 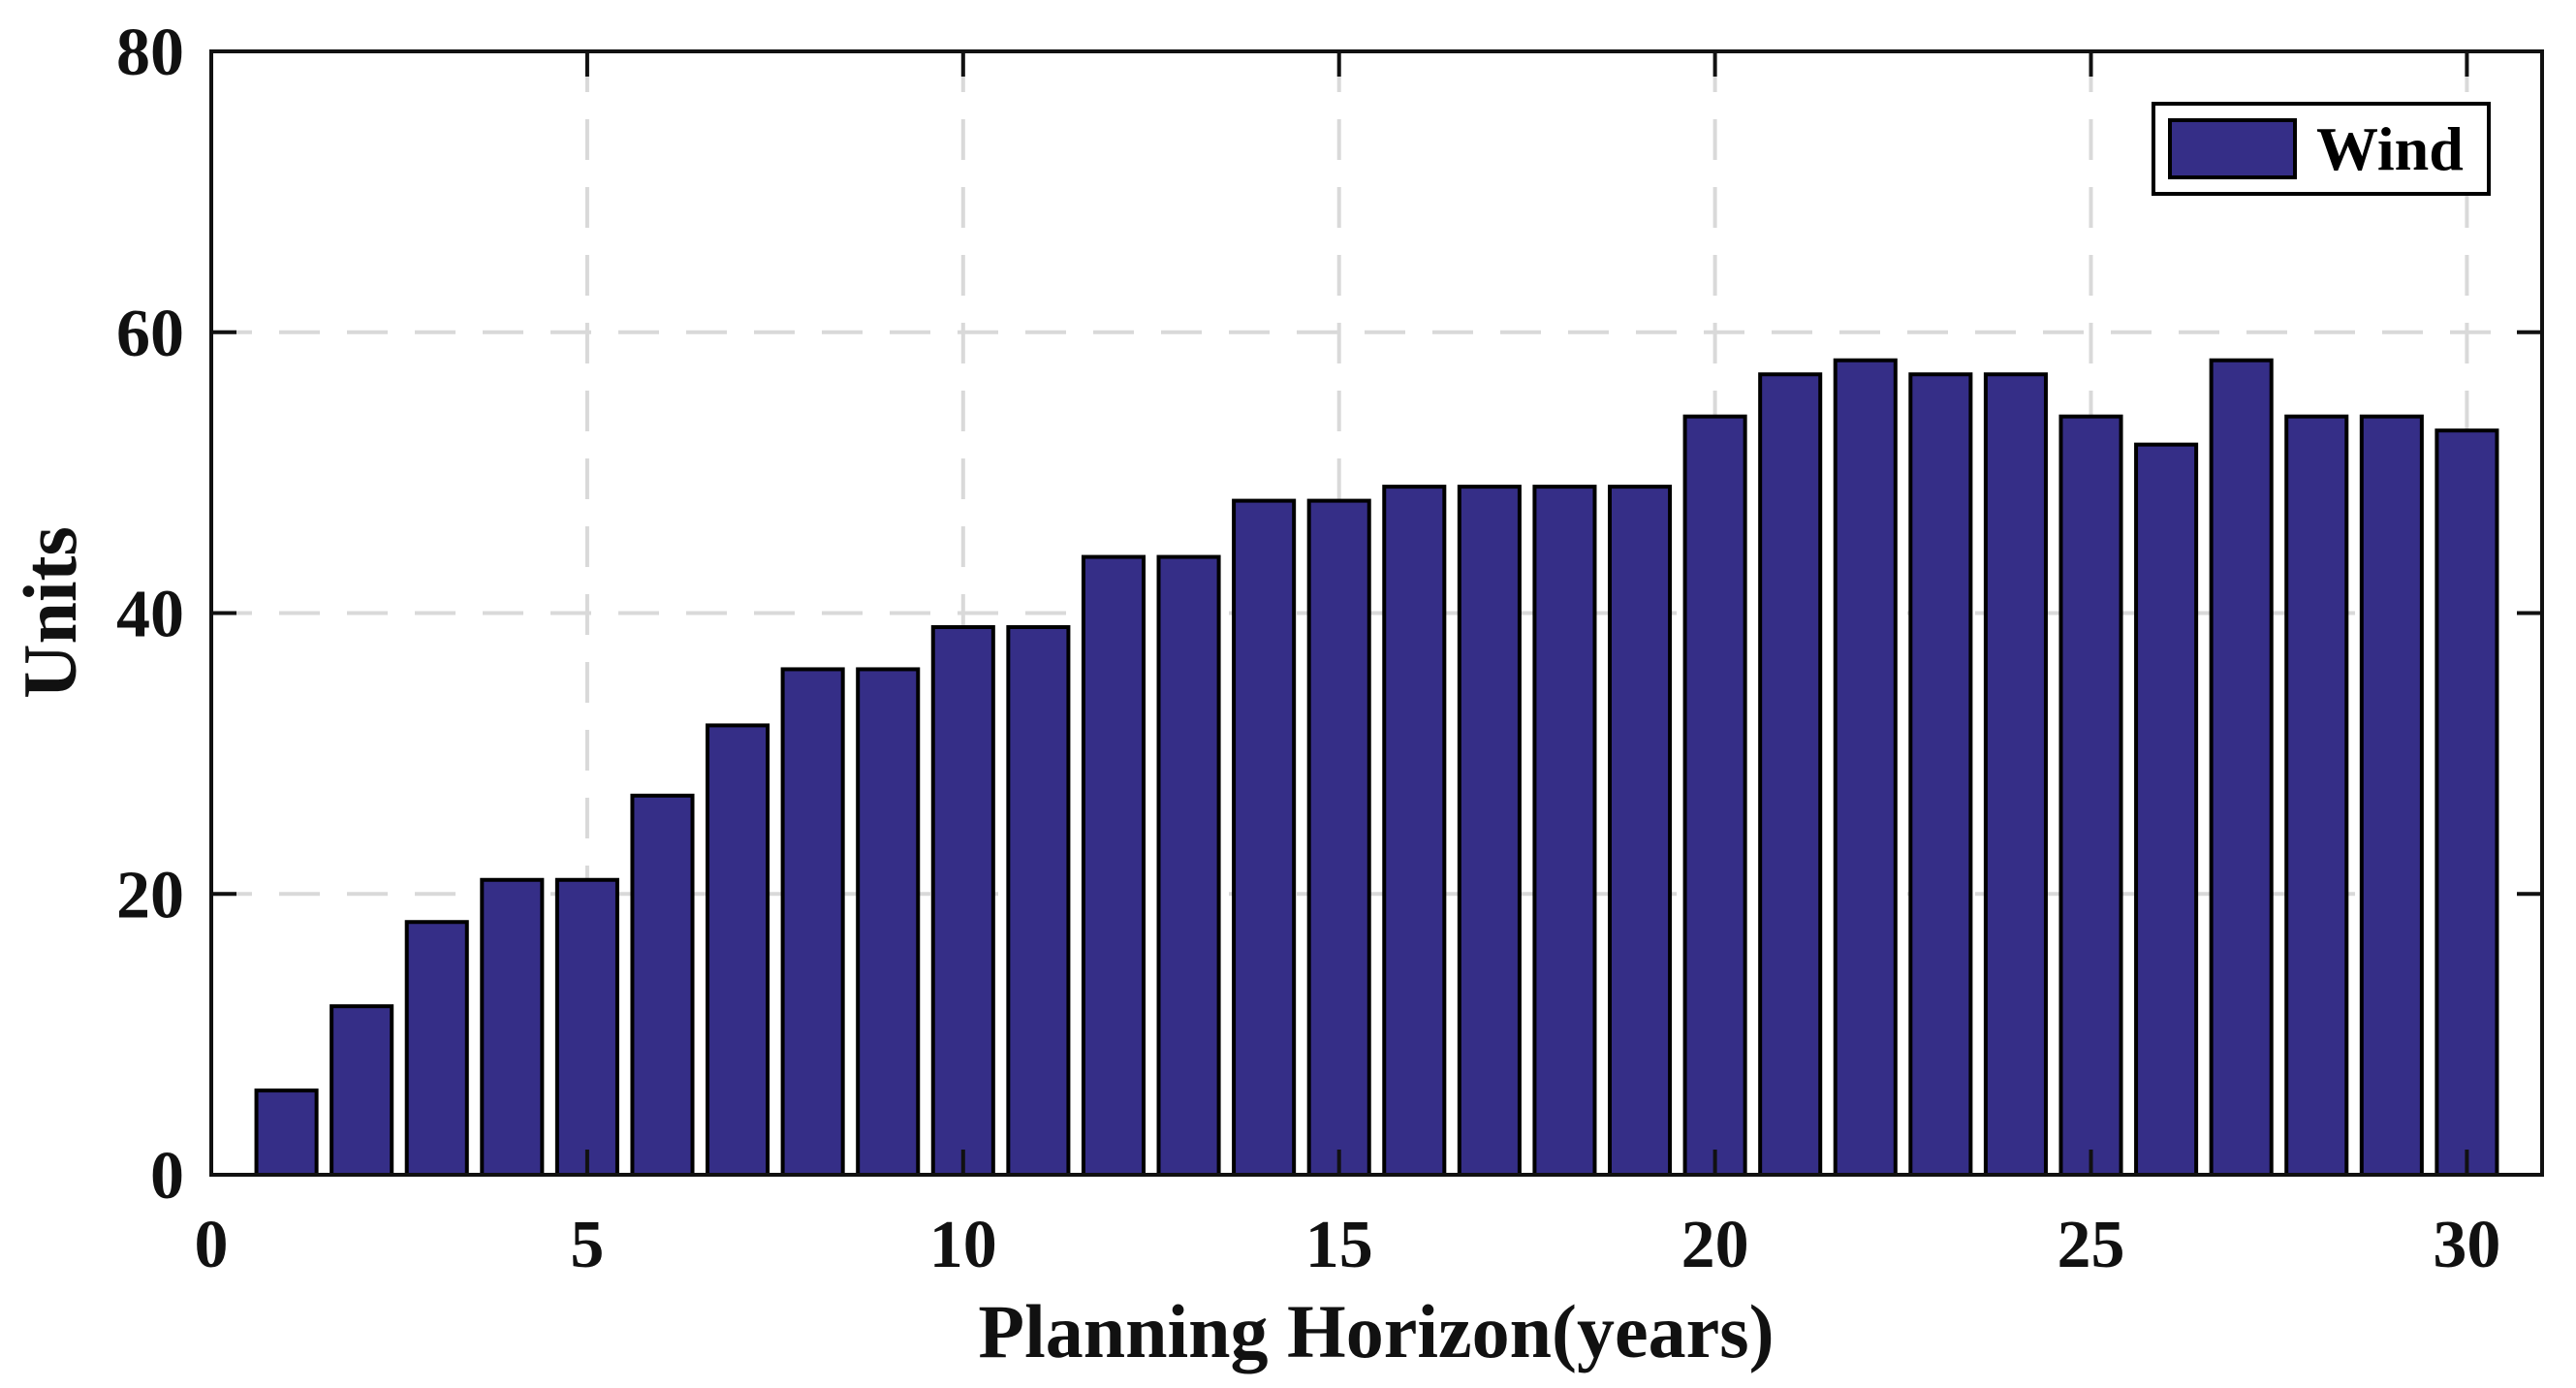 I want to click on x-tick-label: 0, so click(x=212, y=1245).